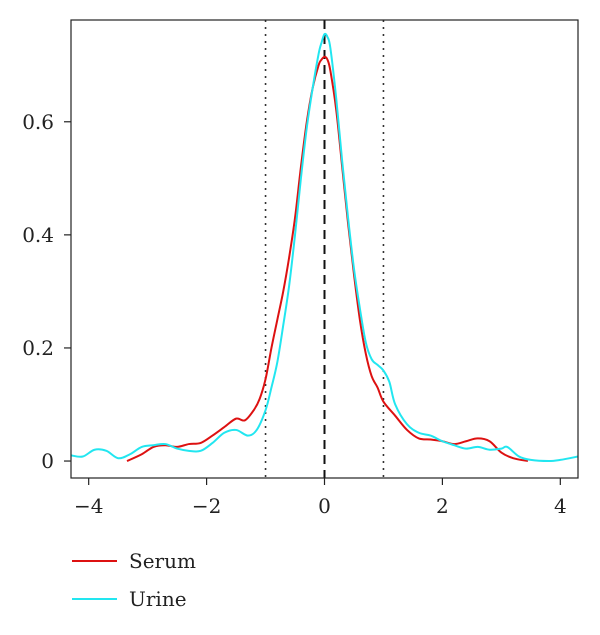 The height and width of the screenshot is (635, 600). What do you see at coordinates (158, 599) in the screenshot?
I see `legend-label-urine: Urine` at bounding box center [158, 599].